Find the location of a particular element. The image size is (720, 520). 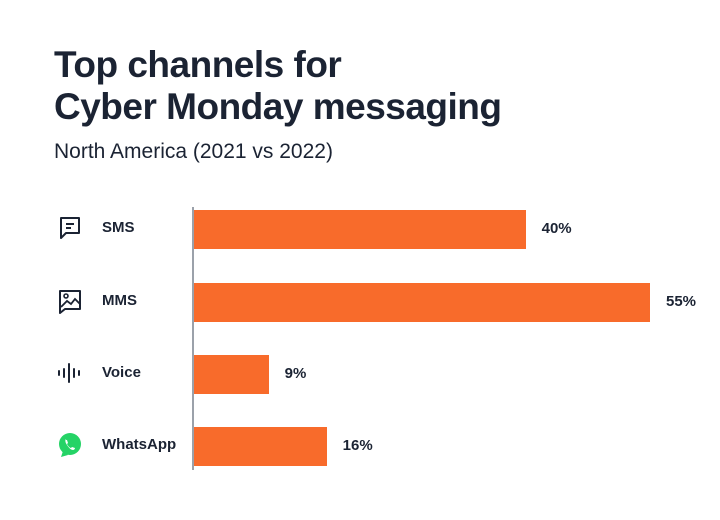

category-label: SMS is located at coordinates (118, 227).